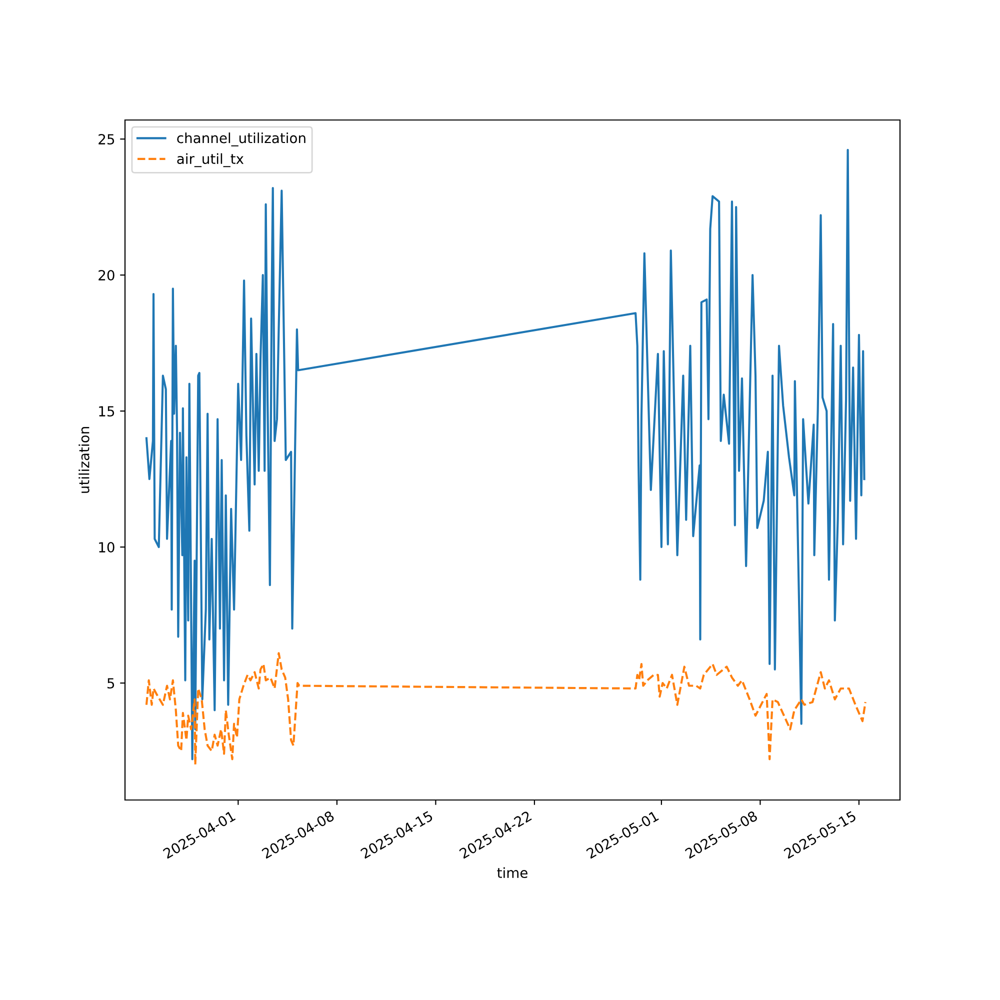  Describe the element at coordinates (106, 139) in the screenshot. I see `y-tick-label: 25` at that location.